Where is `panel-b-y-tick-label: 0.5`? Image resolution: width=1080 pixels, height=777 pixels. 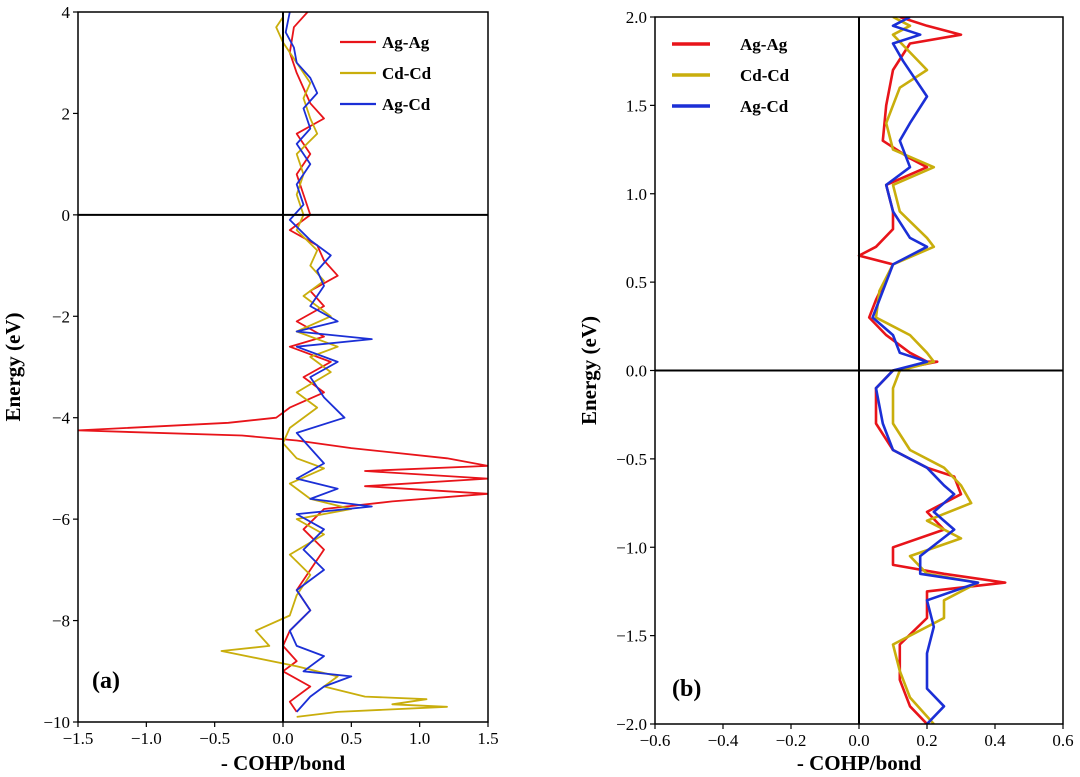
panel-b-y-tick-label: 0.5 is located at coordinates (636, 282).